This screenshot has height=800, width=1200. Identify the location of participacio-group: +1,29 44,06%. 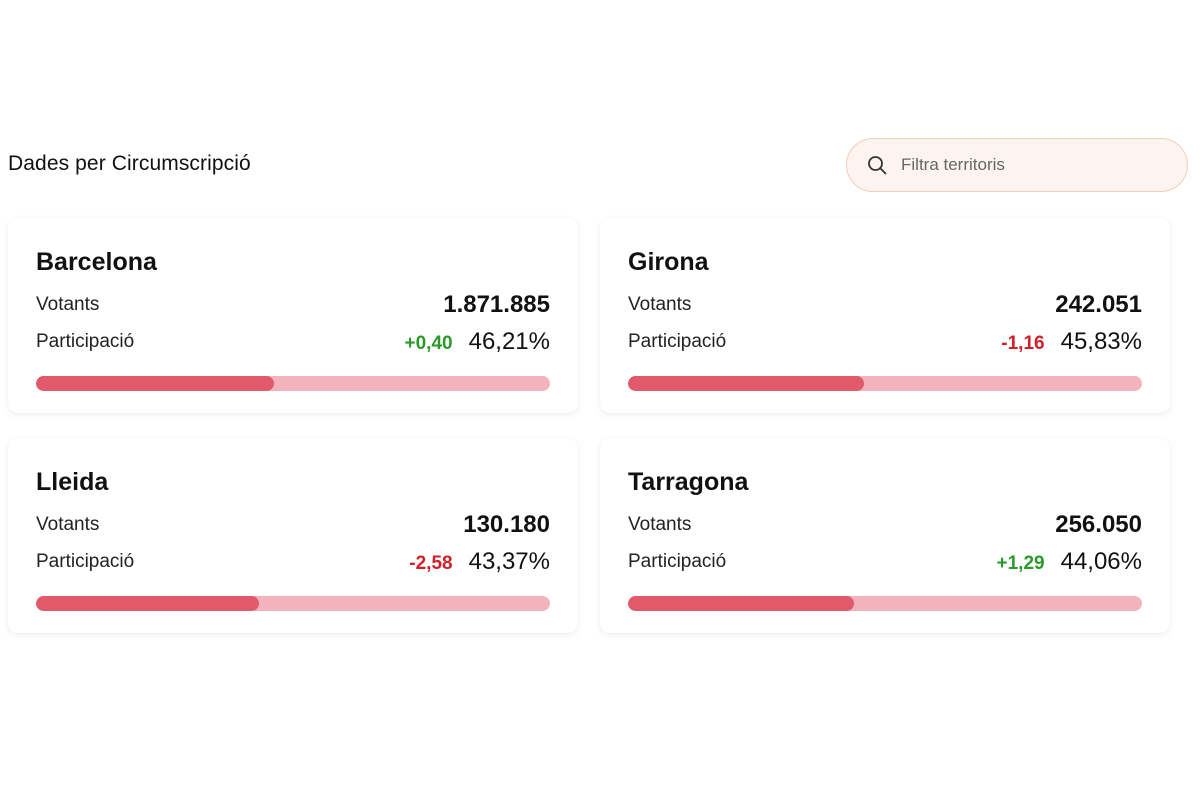
(1069, 562).